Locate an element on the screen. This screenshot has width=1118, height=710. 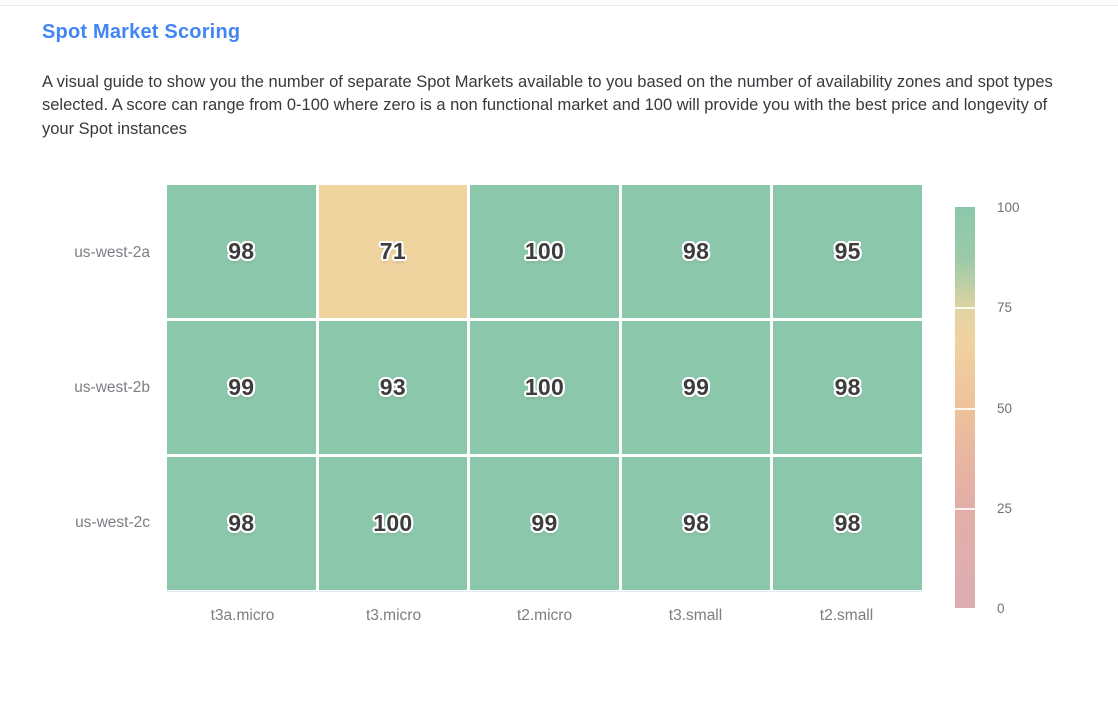
heatmap-cell-us-west-2a-t3.small: 98 is located at coordinates (696, 251).